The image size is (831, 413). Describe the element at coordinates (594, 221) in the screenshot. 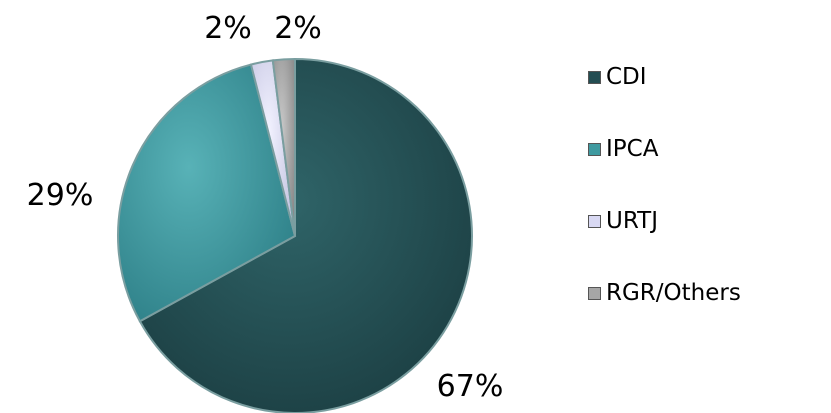

I see `legend-swatch-urtj` at that location.